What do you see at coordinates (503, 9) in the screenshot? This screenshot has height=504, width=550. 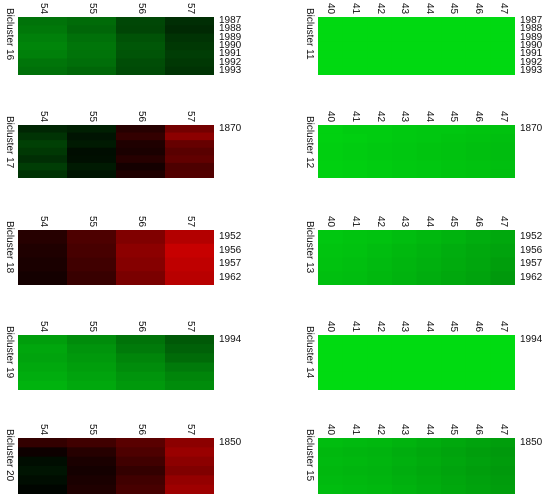 I see `column-tick-label: 47` at bounding box center [503, 9].